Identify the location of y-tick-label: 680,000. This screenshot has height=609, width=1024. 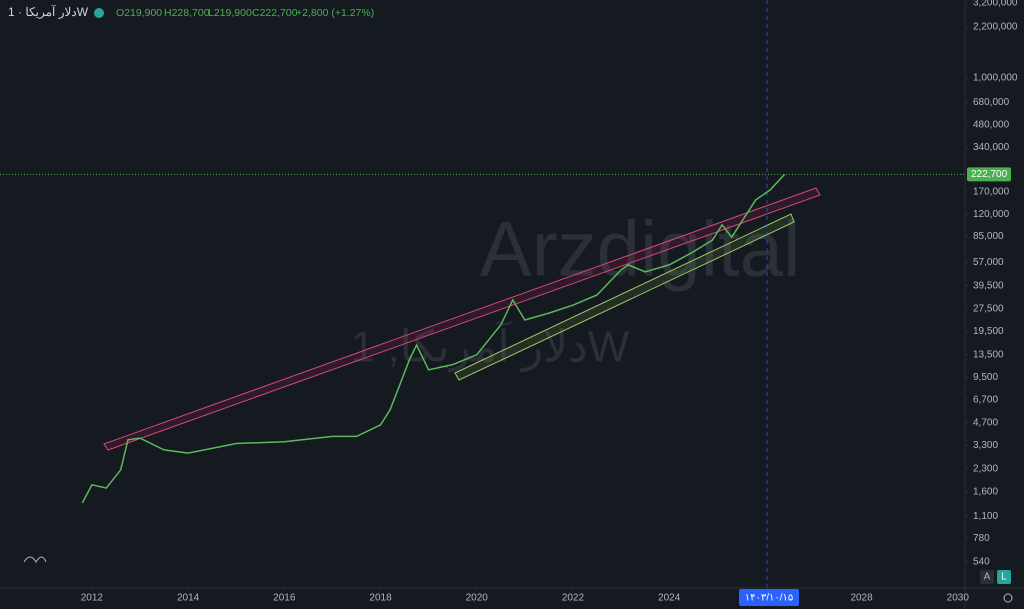
(991, 102).